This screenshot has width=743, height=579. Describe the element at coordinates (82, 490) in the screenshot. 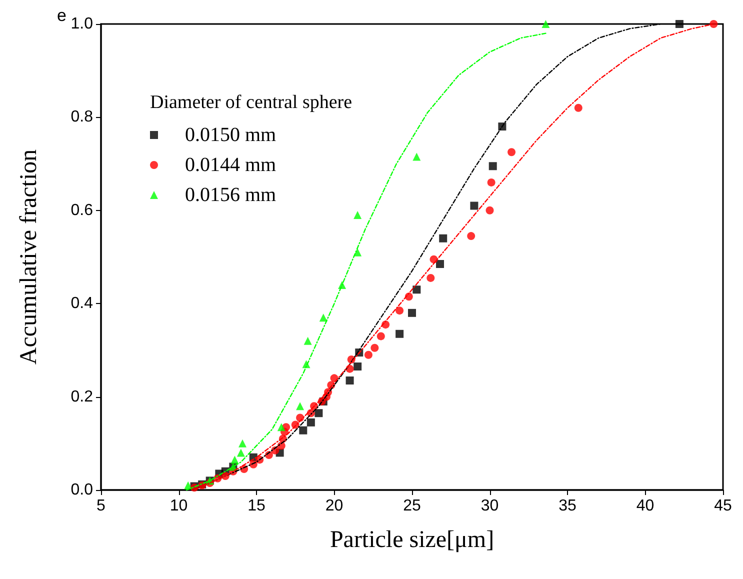

I see `y-tick-label: 0.0` at that location.